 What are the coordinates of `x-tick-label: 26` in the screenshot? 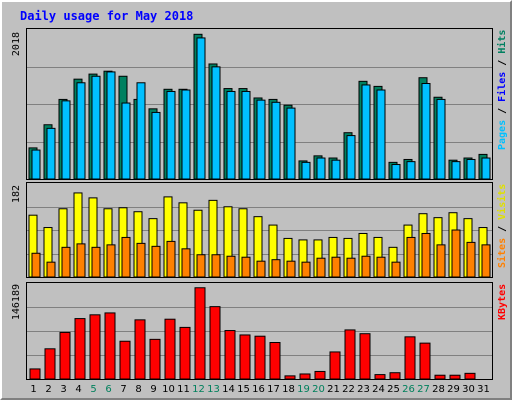 It's located at (408, 389).